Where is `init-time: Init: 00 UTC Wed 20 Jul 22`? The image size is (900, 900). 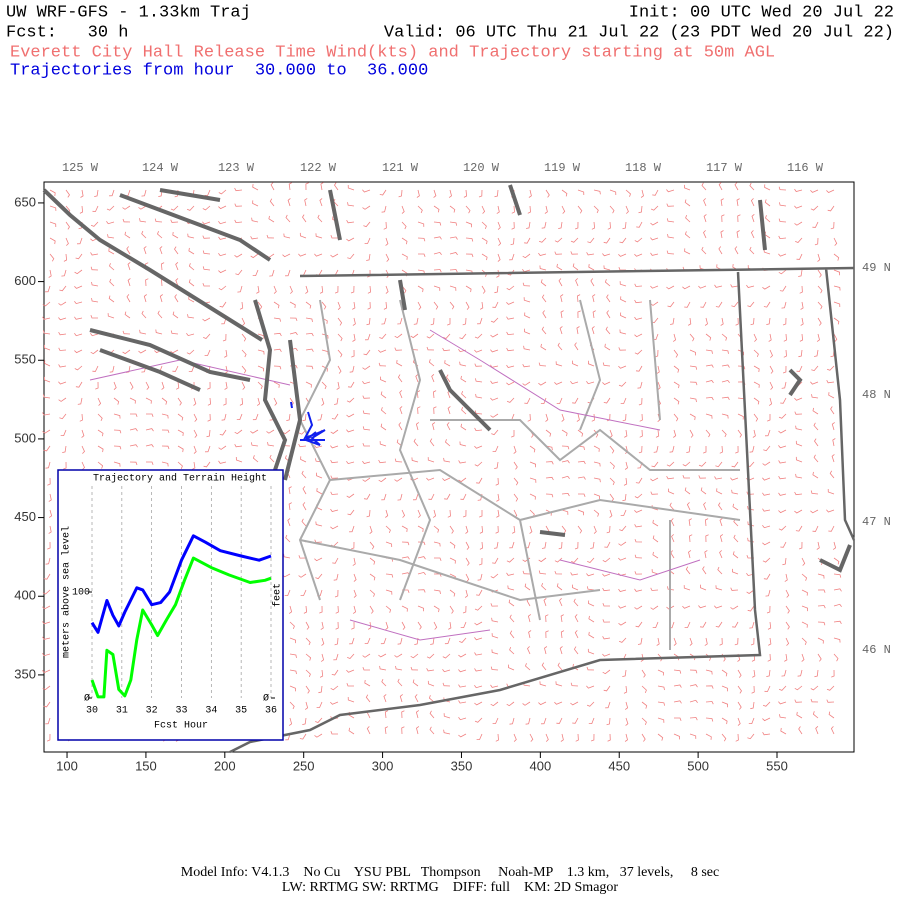
init-time: Init: 00 UTC Wed 20 Jul 22 is located at coordinates (761, 12).